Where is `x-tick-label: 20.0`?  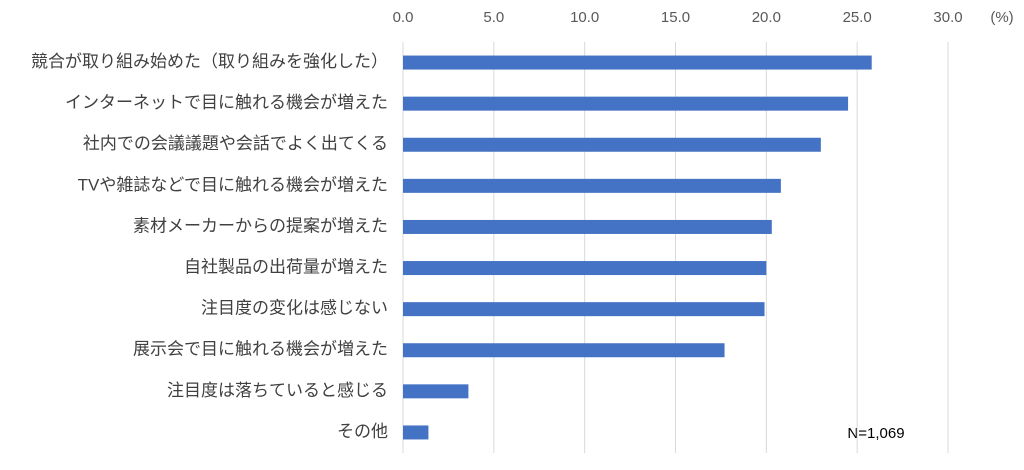 x-tick-label: 20.0 is located at coordinates (766, 17).